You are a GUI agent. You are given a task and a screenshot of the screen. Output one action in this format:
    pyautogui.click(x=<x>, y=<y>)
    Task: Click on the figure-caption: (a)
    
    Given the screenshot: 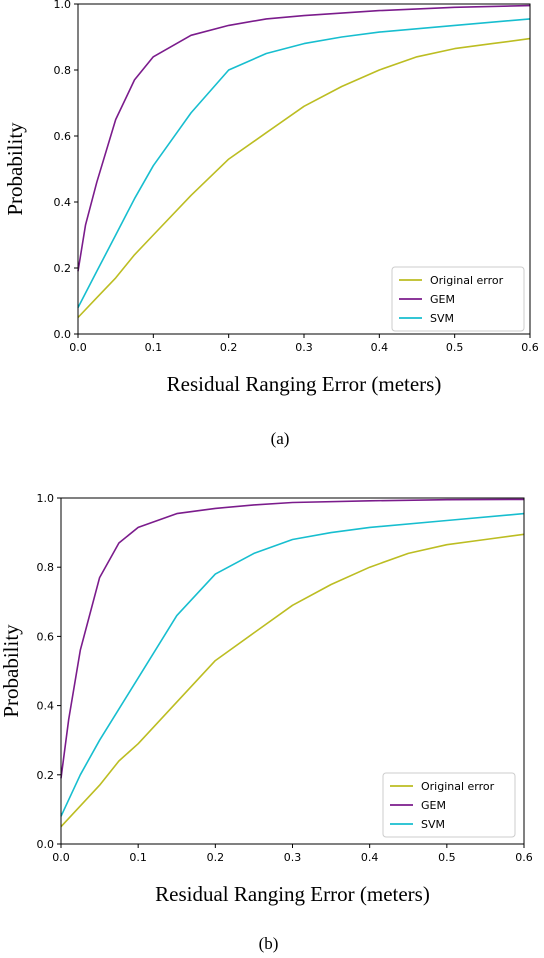 What is the action you would take?
    pyautogui.click(x=280, y=438)
    